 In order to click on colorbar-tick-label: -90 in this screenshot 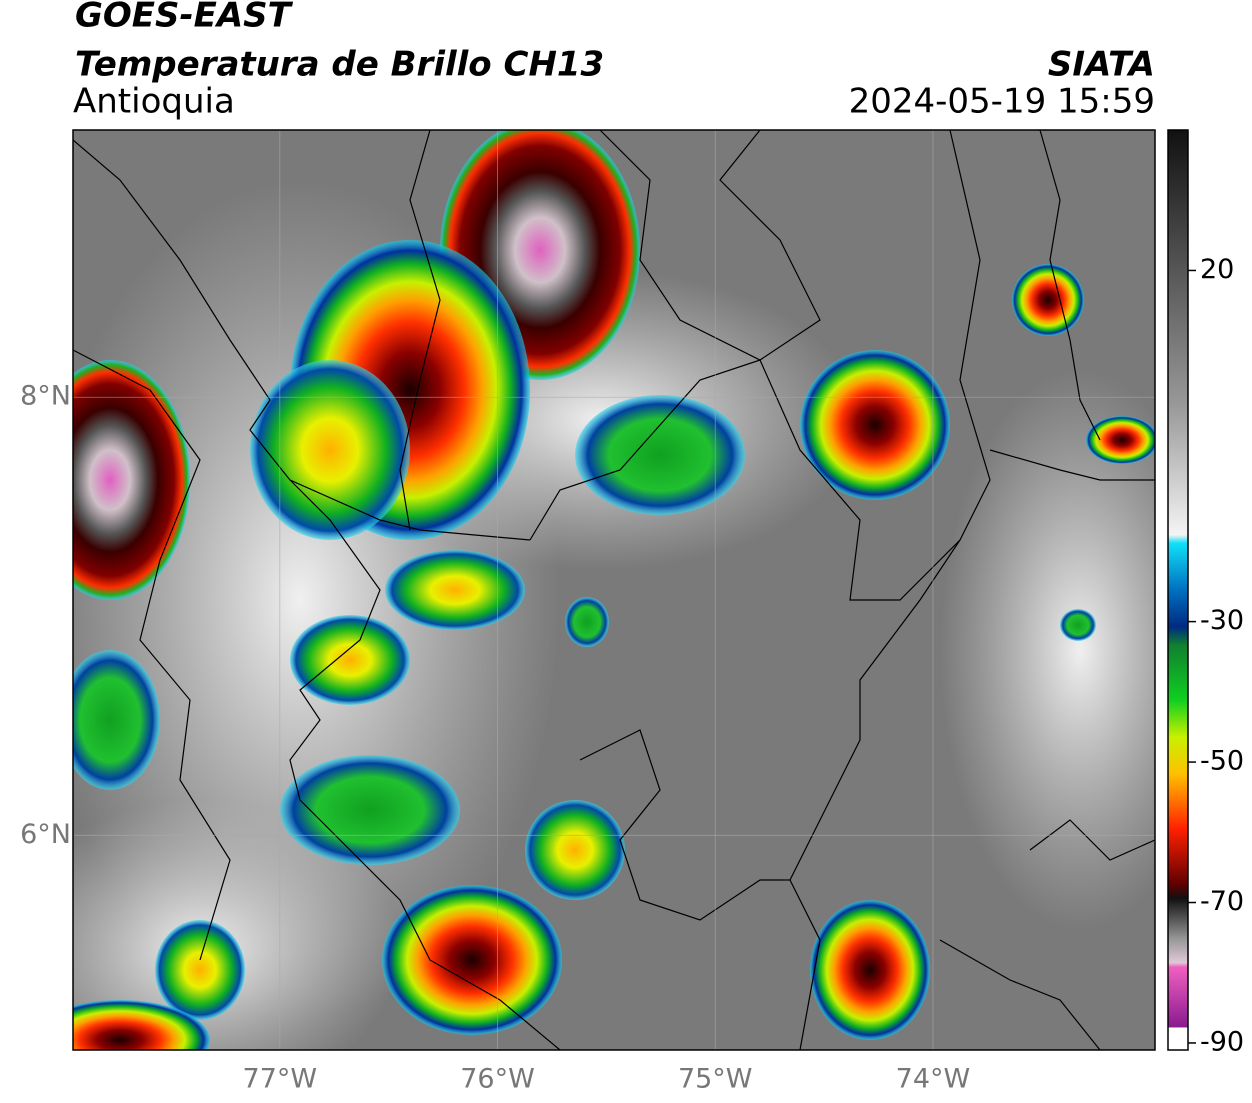, I will do `click(1222, 1041)`.